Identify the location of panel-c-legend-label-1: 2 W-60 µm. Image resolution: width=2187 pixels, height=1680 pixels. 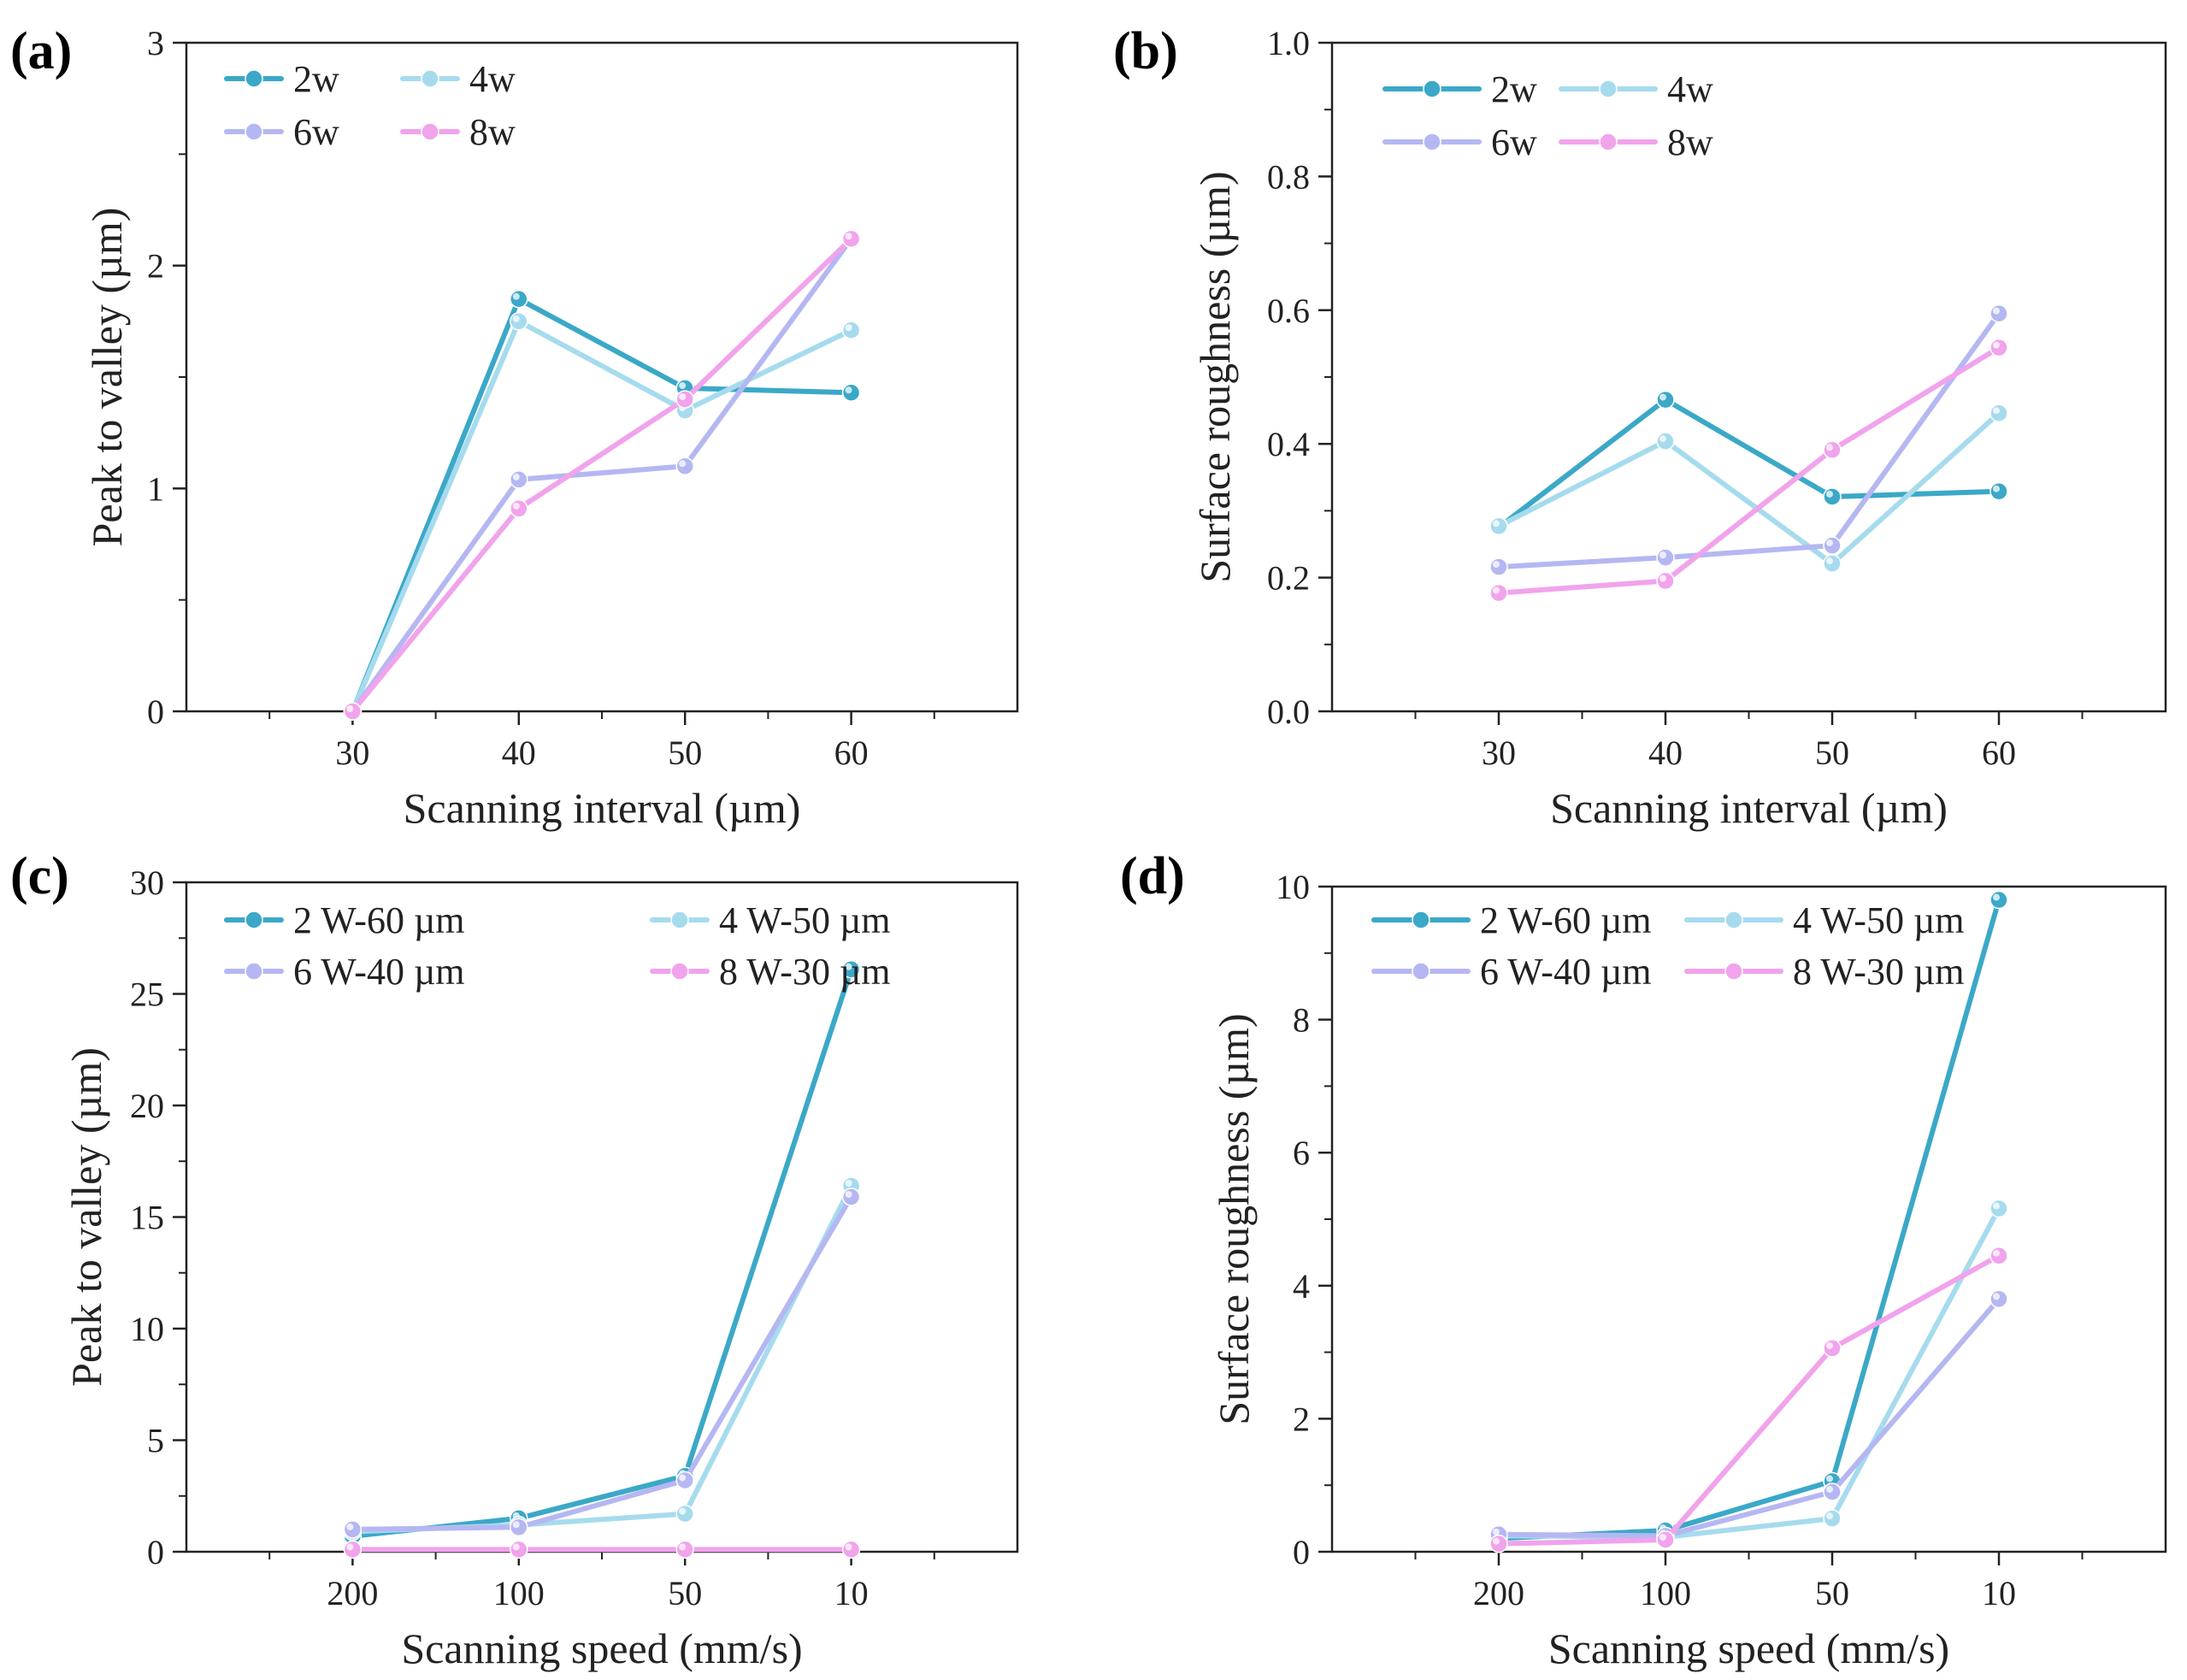
(379, 920).